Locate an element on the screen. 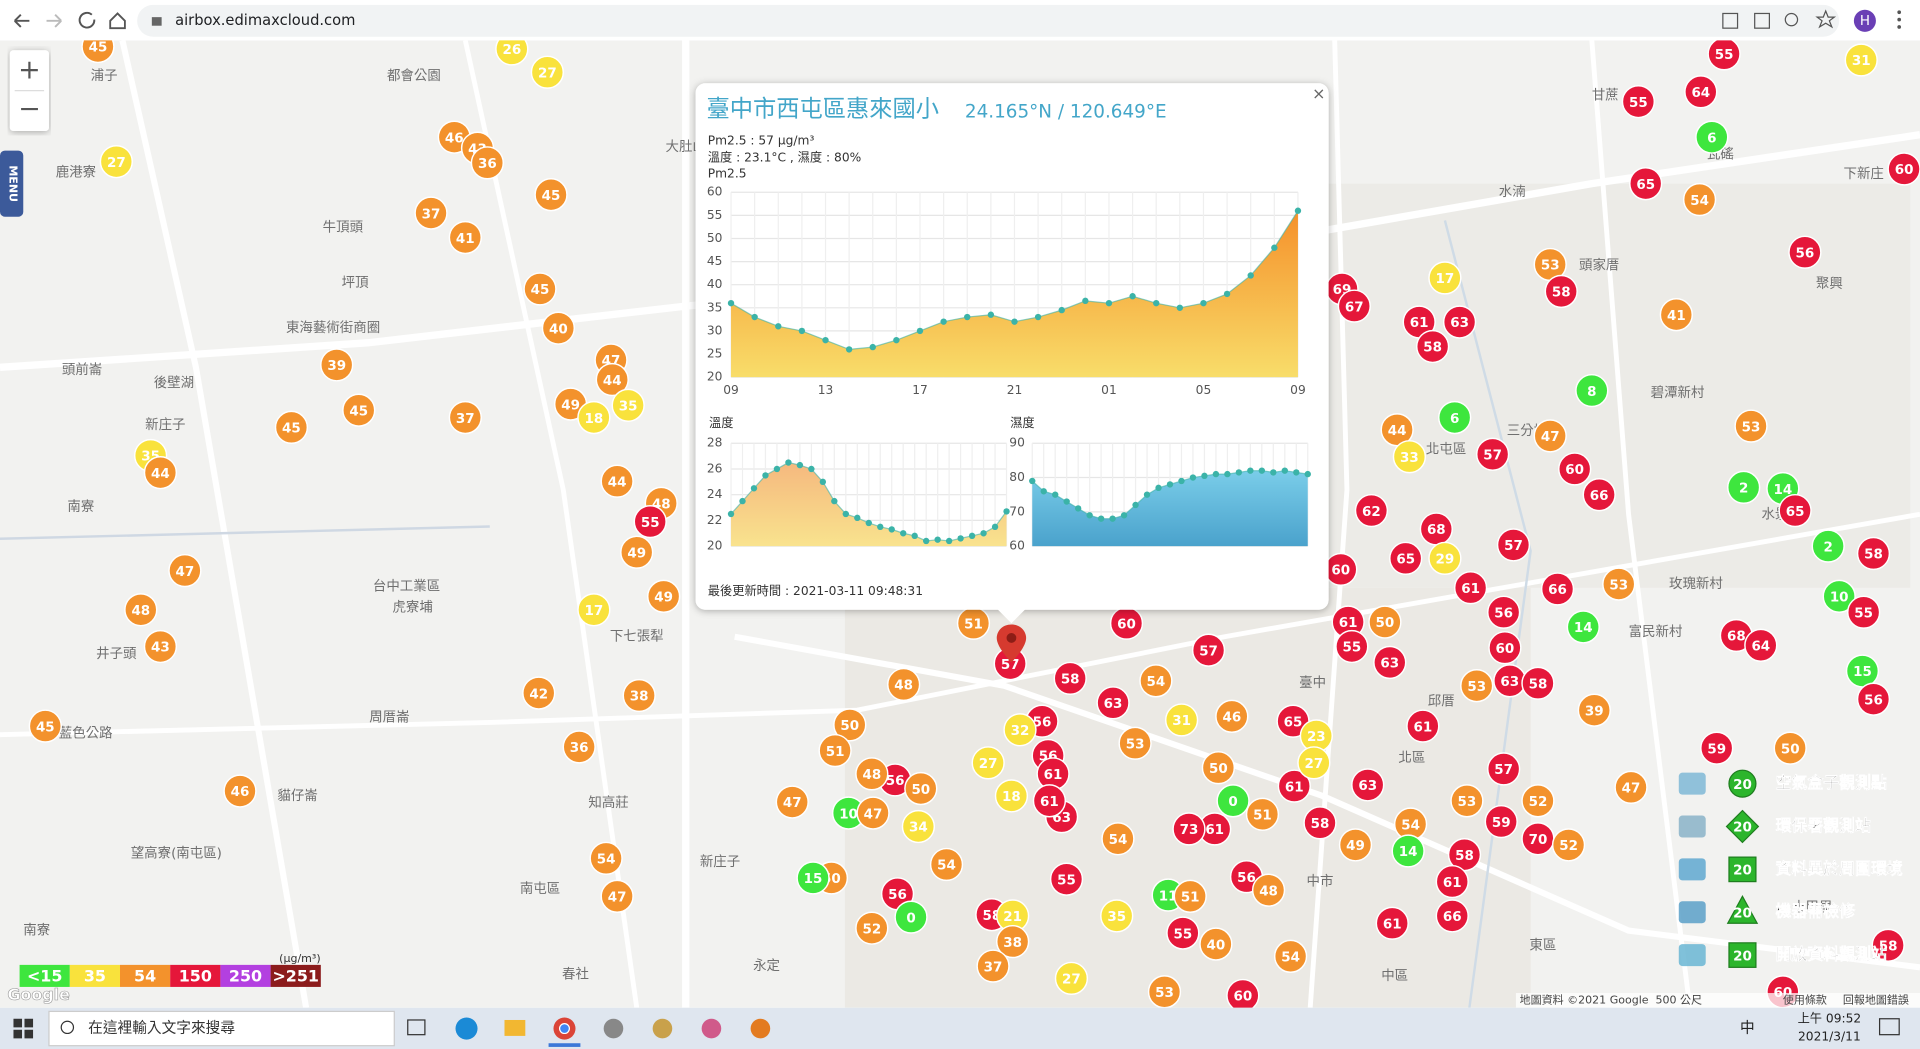 The height and width of the screenshot is (1049, 1920). terms-link: 使用條款 is located at coordinates (1805, 999).